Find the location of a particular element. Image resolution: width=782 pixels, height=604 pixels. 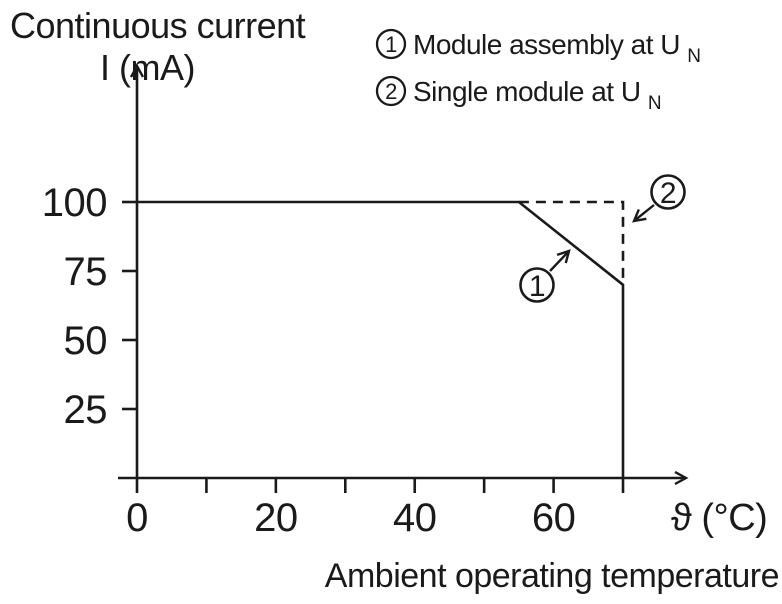

annotation-2: 2 is located at coordinates (660, 198).